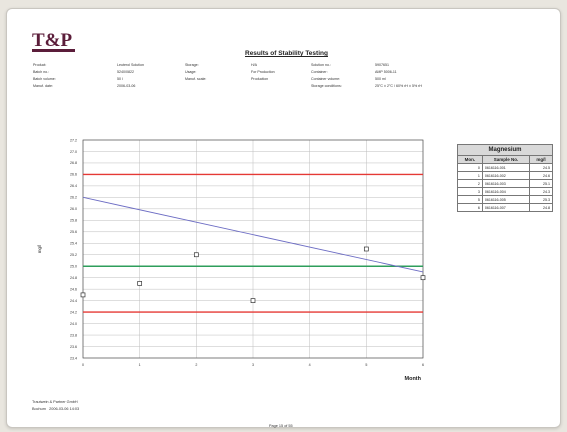 Image resolution: width=567 pixels, height=432 pixels. I want to click on y-tick-label: 25.0, so click(73, 267).